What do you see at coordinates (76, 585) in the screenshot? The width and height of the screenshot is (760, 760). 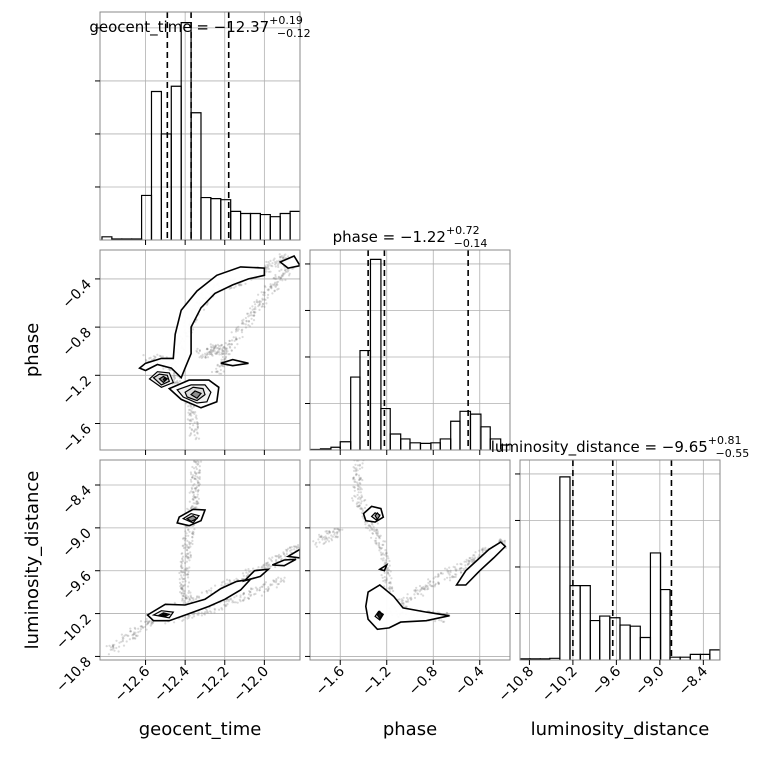 I see `scatter-luminosity_distance-vs-geocent_time-ytick-label-2: −9.6` at bounding box center [76, 585].